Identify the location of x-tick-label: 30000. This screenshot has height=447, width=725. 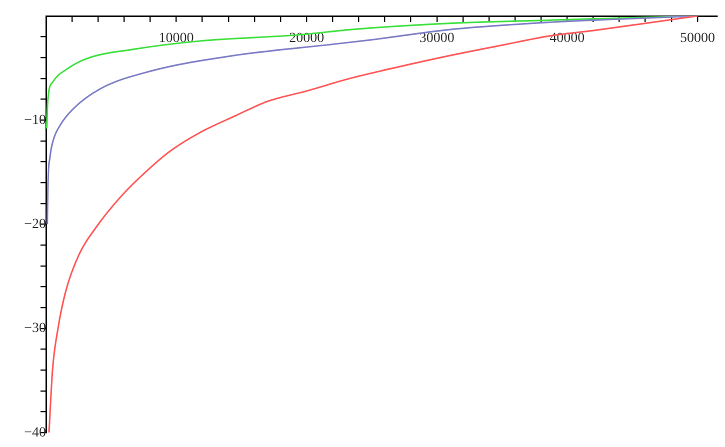
(436, 38).